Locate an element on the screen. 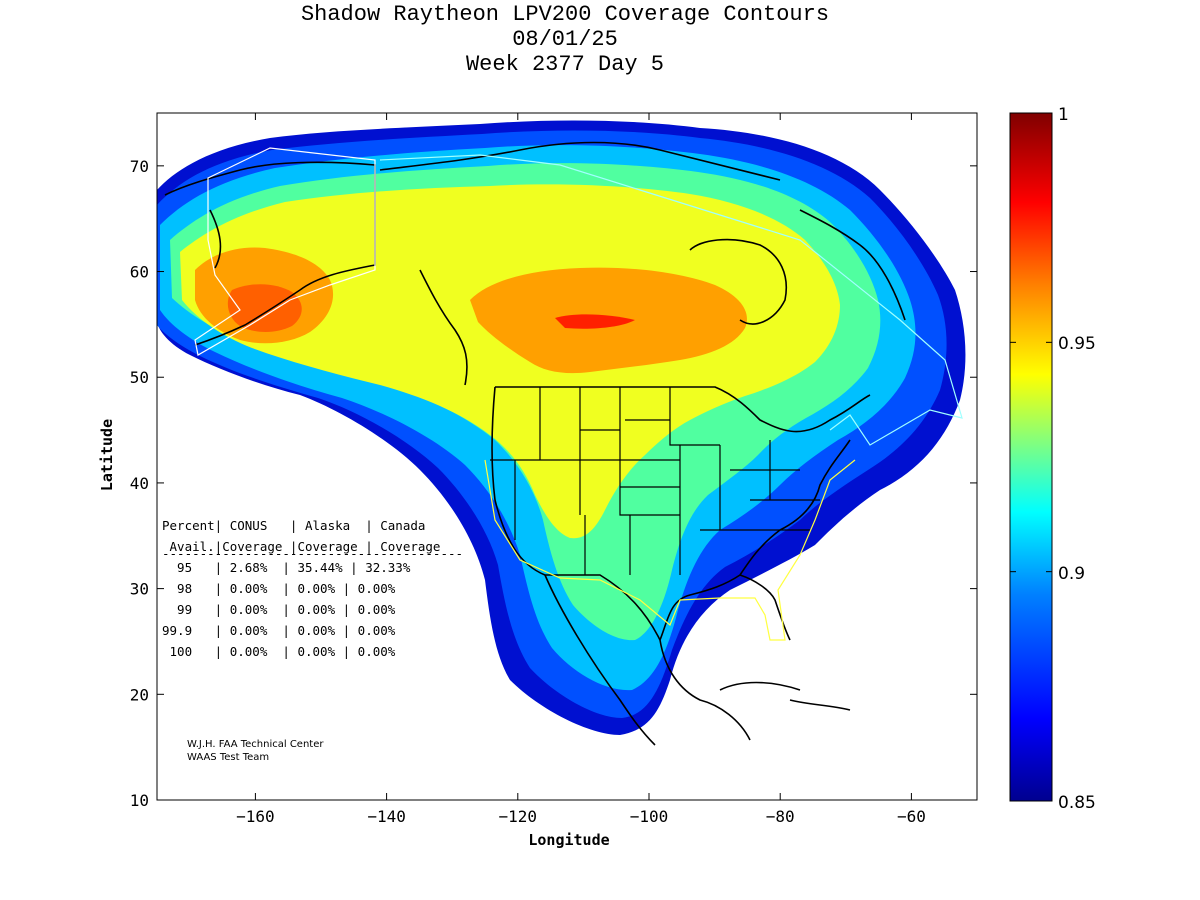  title-line-3: Week 2377 Day 5 is located at coordinates (565, 64).